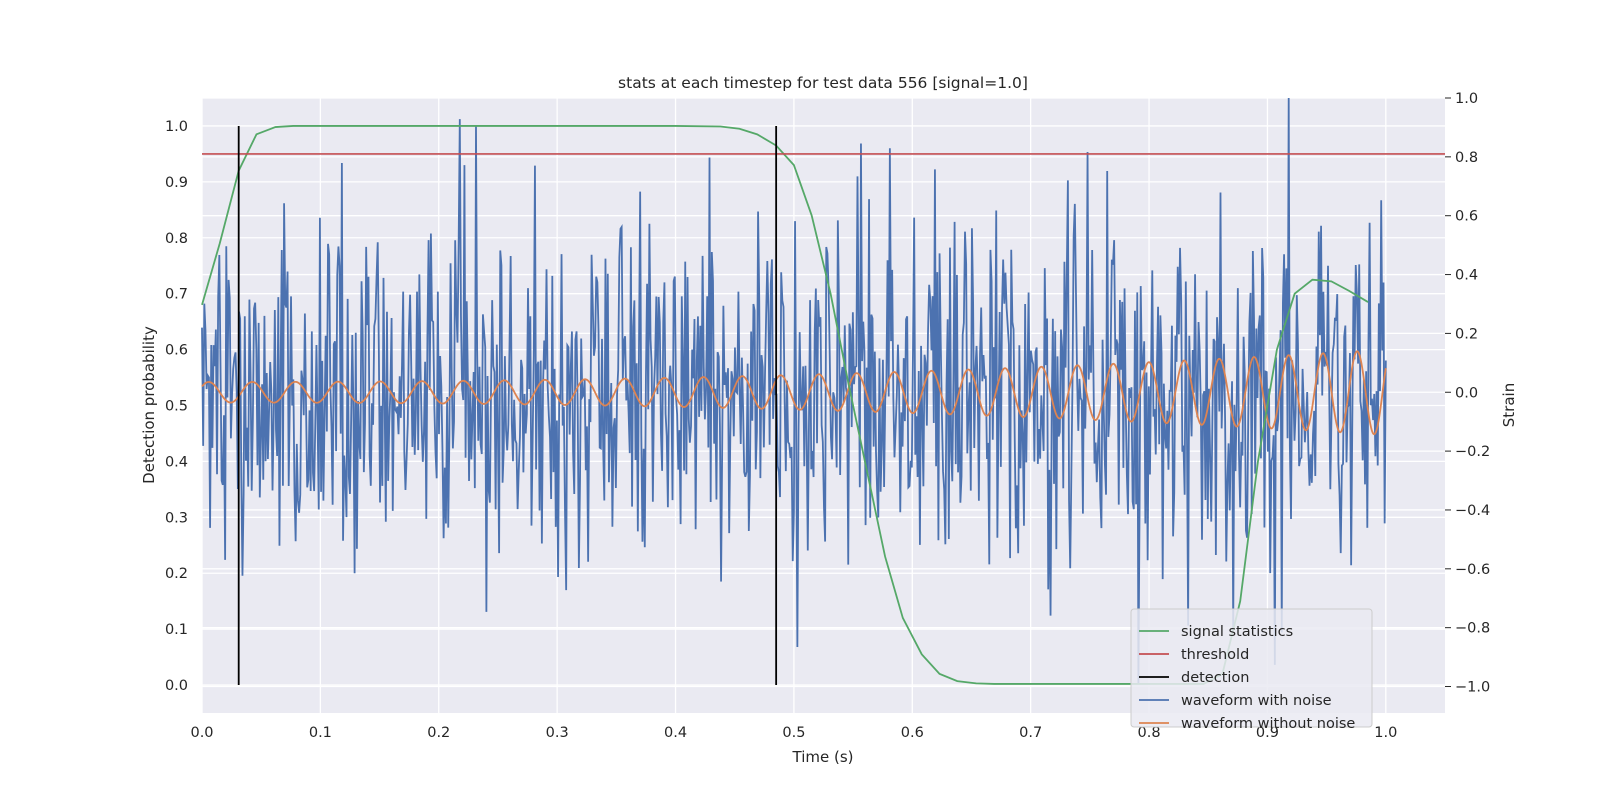 This screenshot has height=800, width=1600. I want to click on right-y-axis-ticks: −1.0 −0.8 −0.6 −0.4 −0.2 0.0 0.2 0.4 0.6 0.8 1.0, so click(1467, 393).